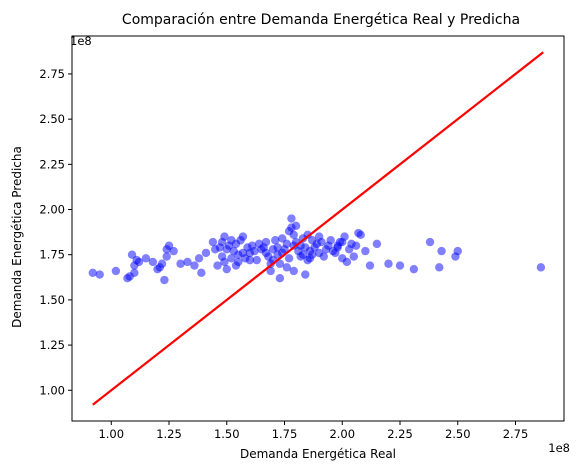 The width and height of the screenshot is (576, 471). Describe the element at coordinates (111, 434) in the screenshot. I see `x-tick-label: 1.00` at that location.